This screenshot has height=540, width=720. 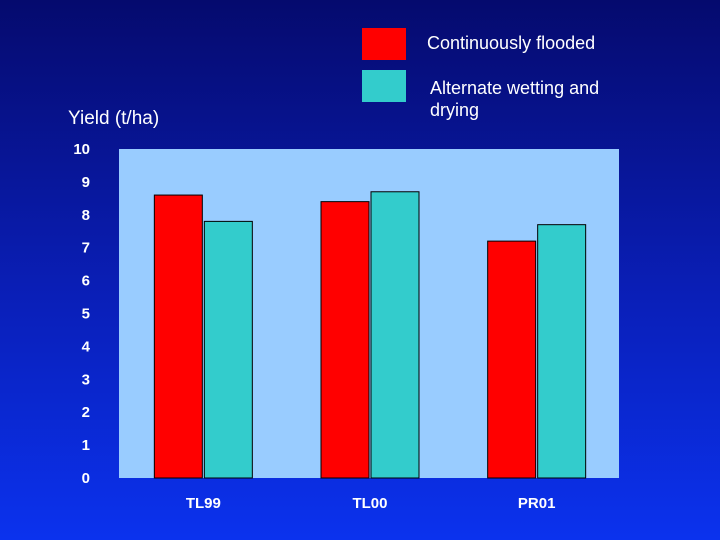 I want to click on y-tick-label: 9, so click(x=86, y=182).